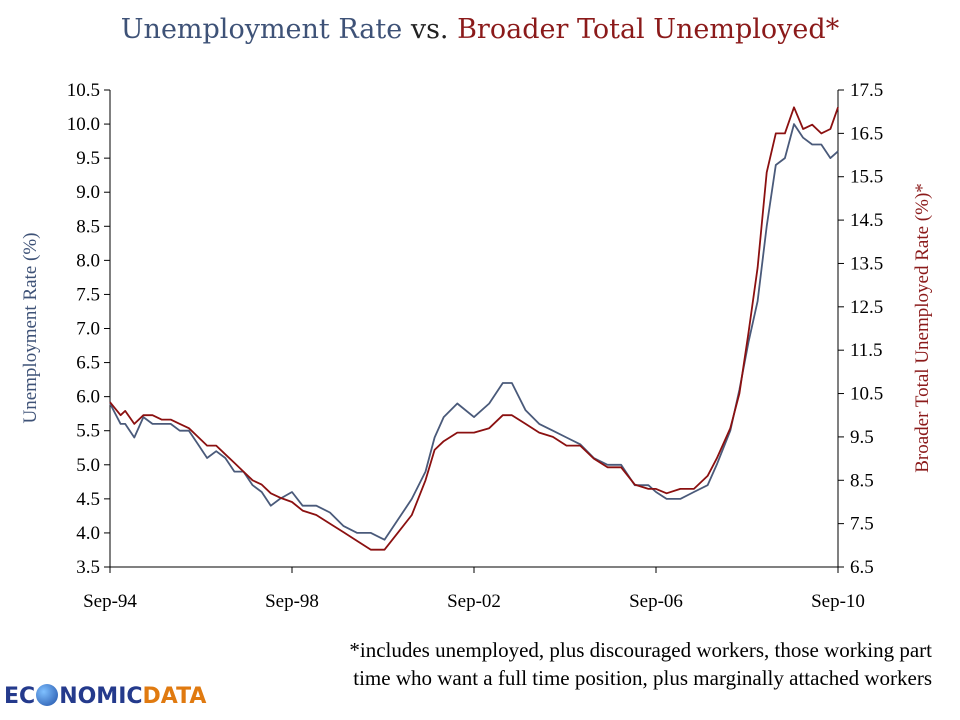 Image resolution: width=960 pixels, height=720 pixels. I want to click on logo-text-data: DATA, so click(174, 696).